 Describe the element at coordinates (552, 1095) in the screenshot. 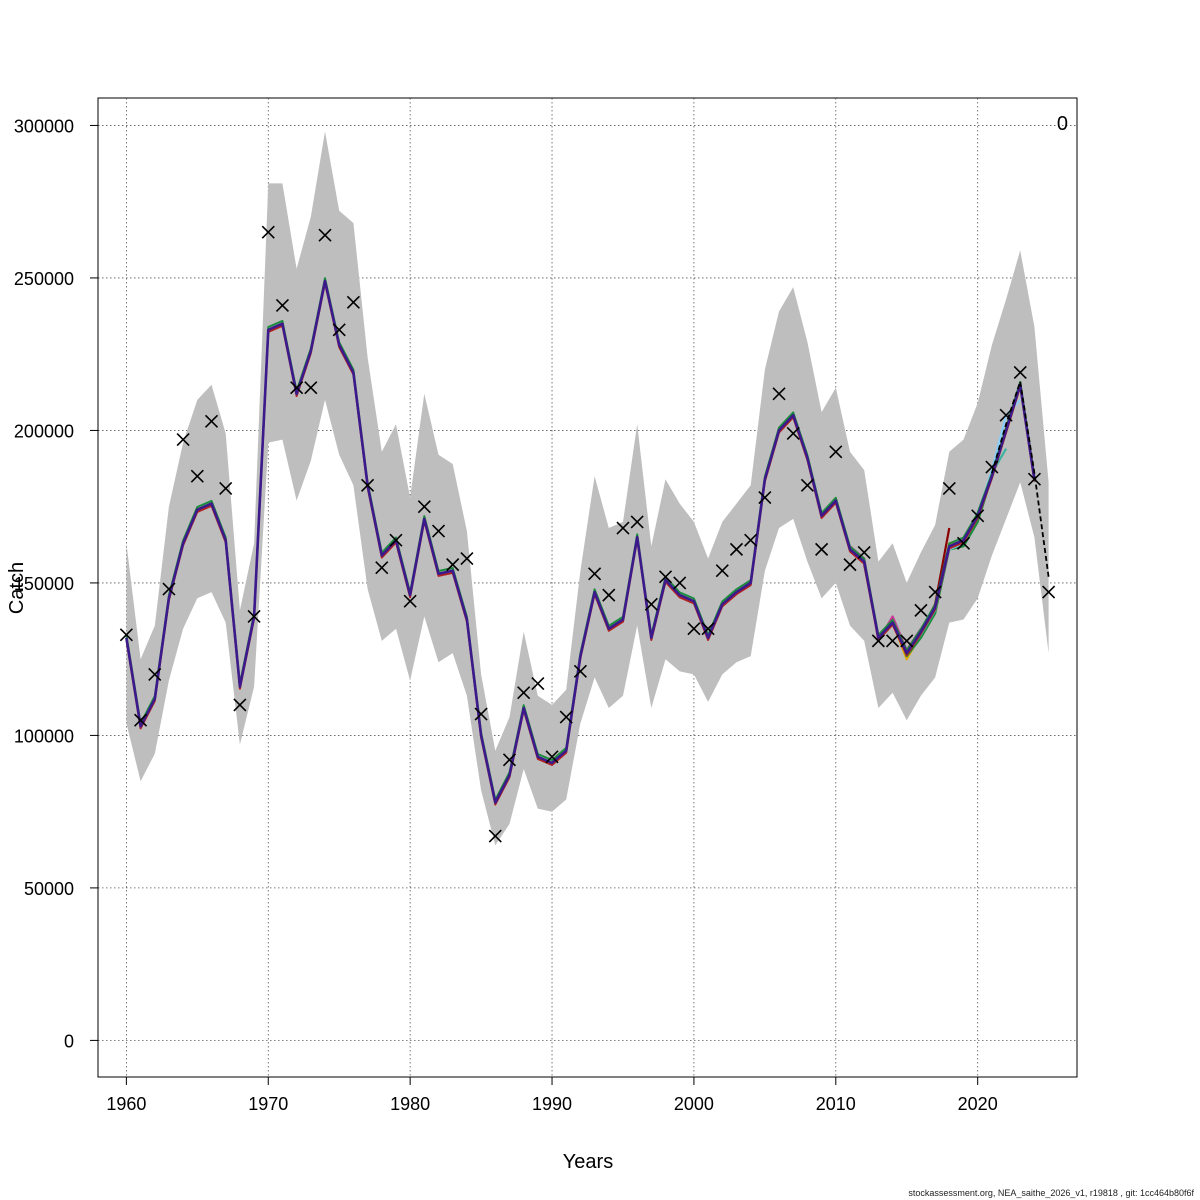

I see `x-axis: 1960 1970 1980 1990 2000 2010 2020` at that location.